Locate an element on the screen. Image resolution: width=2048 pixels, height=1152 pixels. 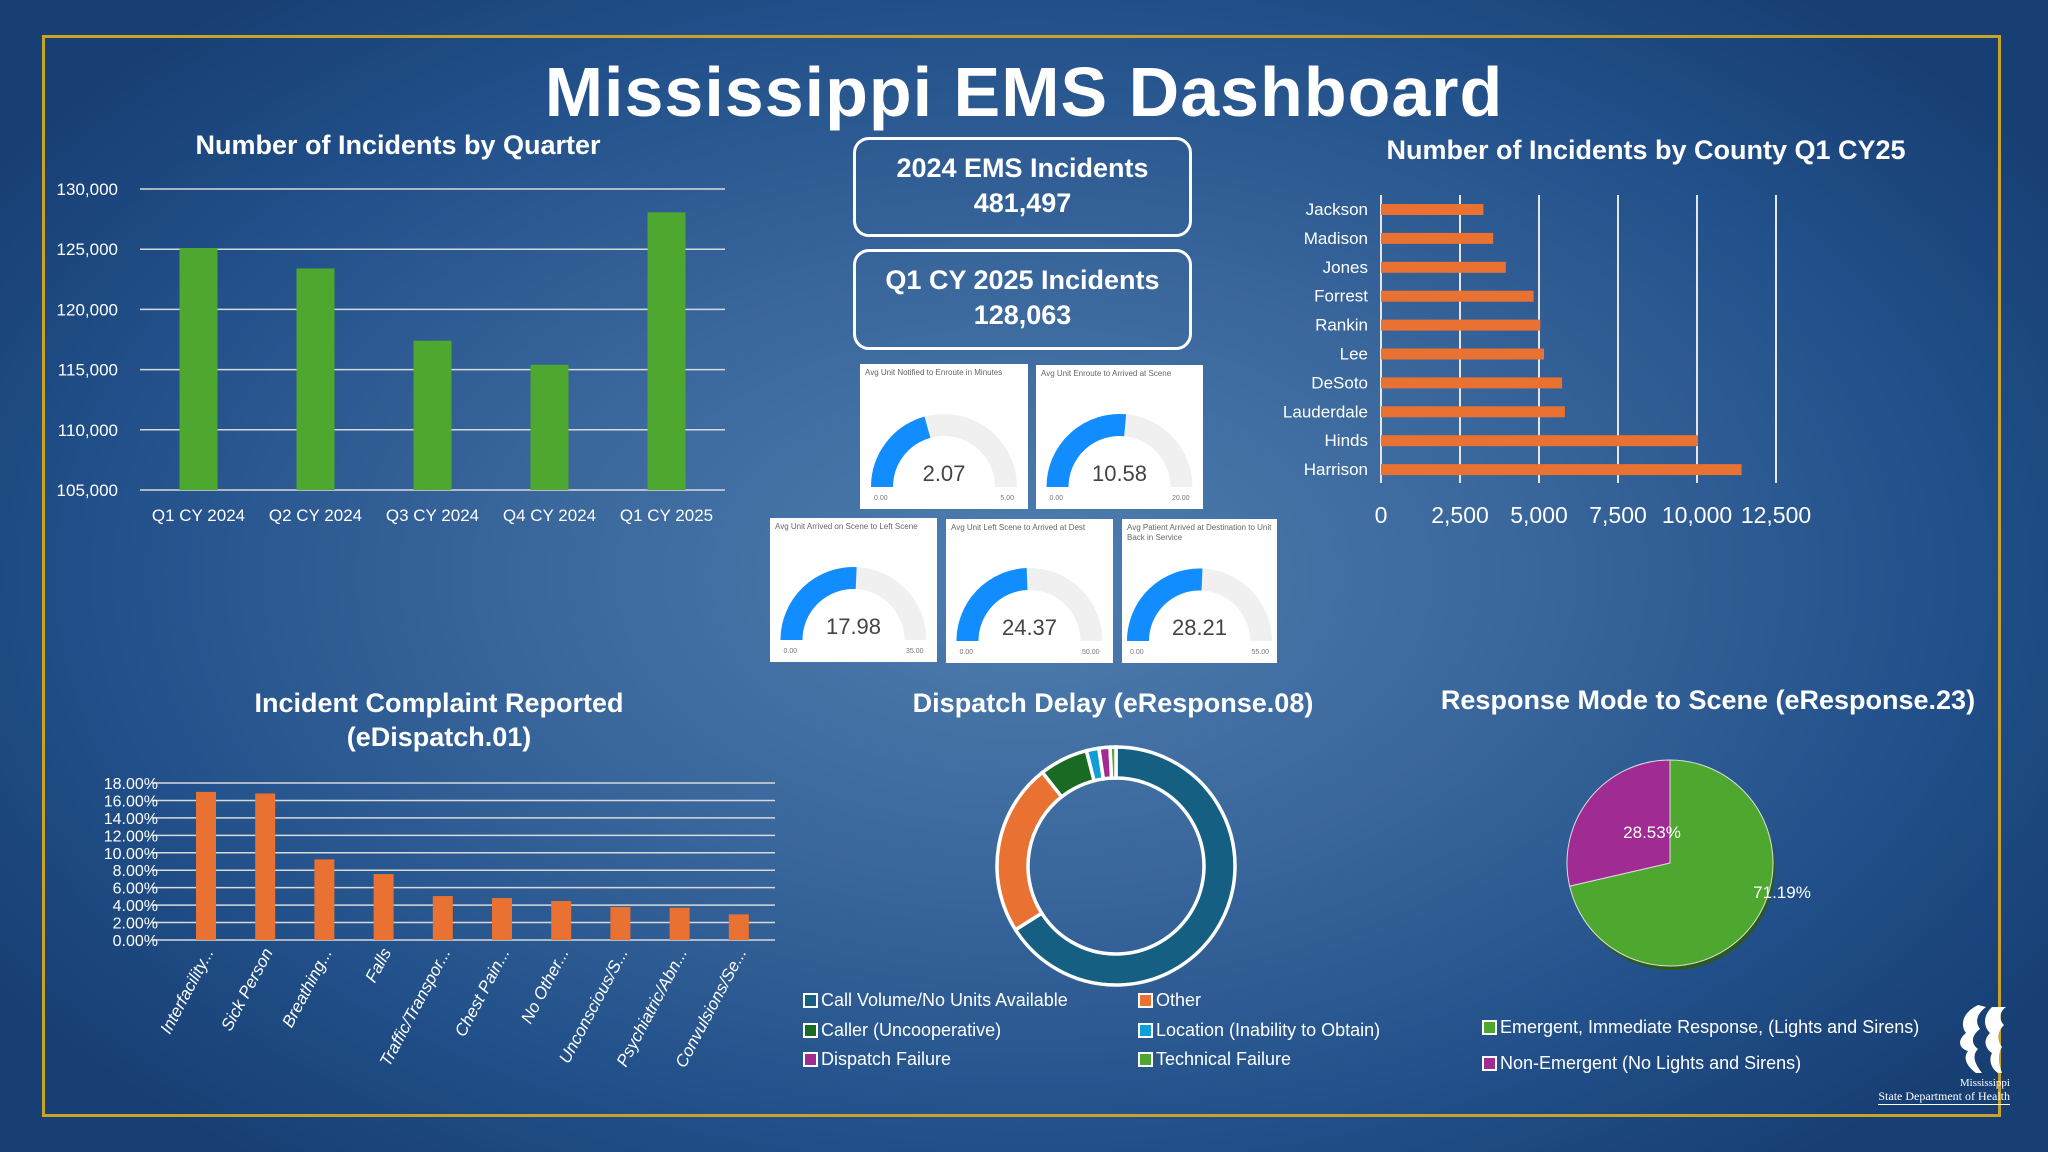
msdh-logo: Mississippi State Department of Health is located at coordinates (1930, 1054).